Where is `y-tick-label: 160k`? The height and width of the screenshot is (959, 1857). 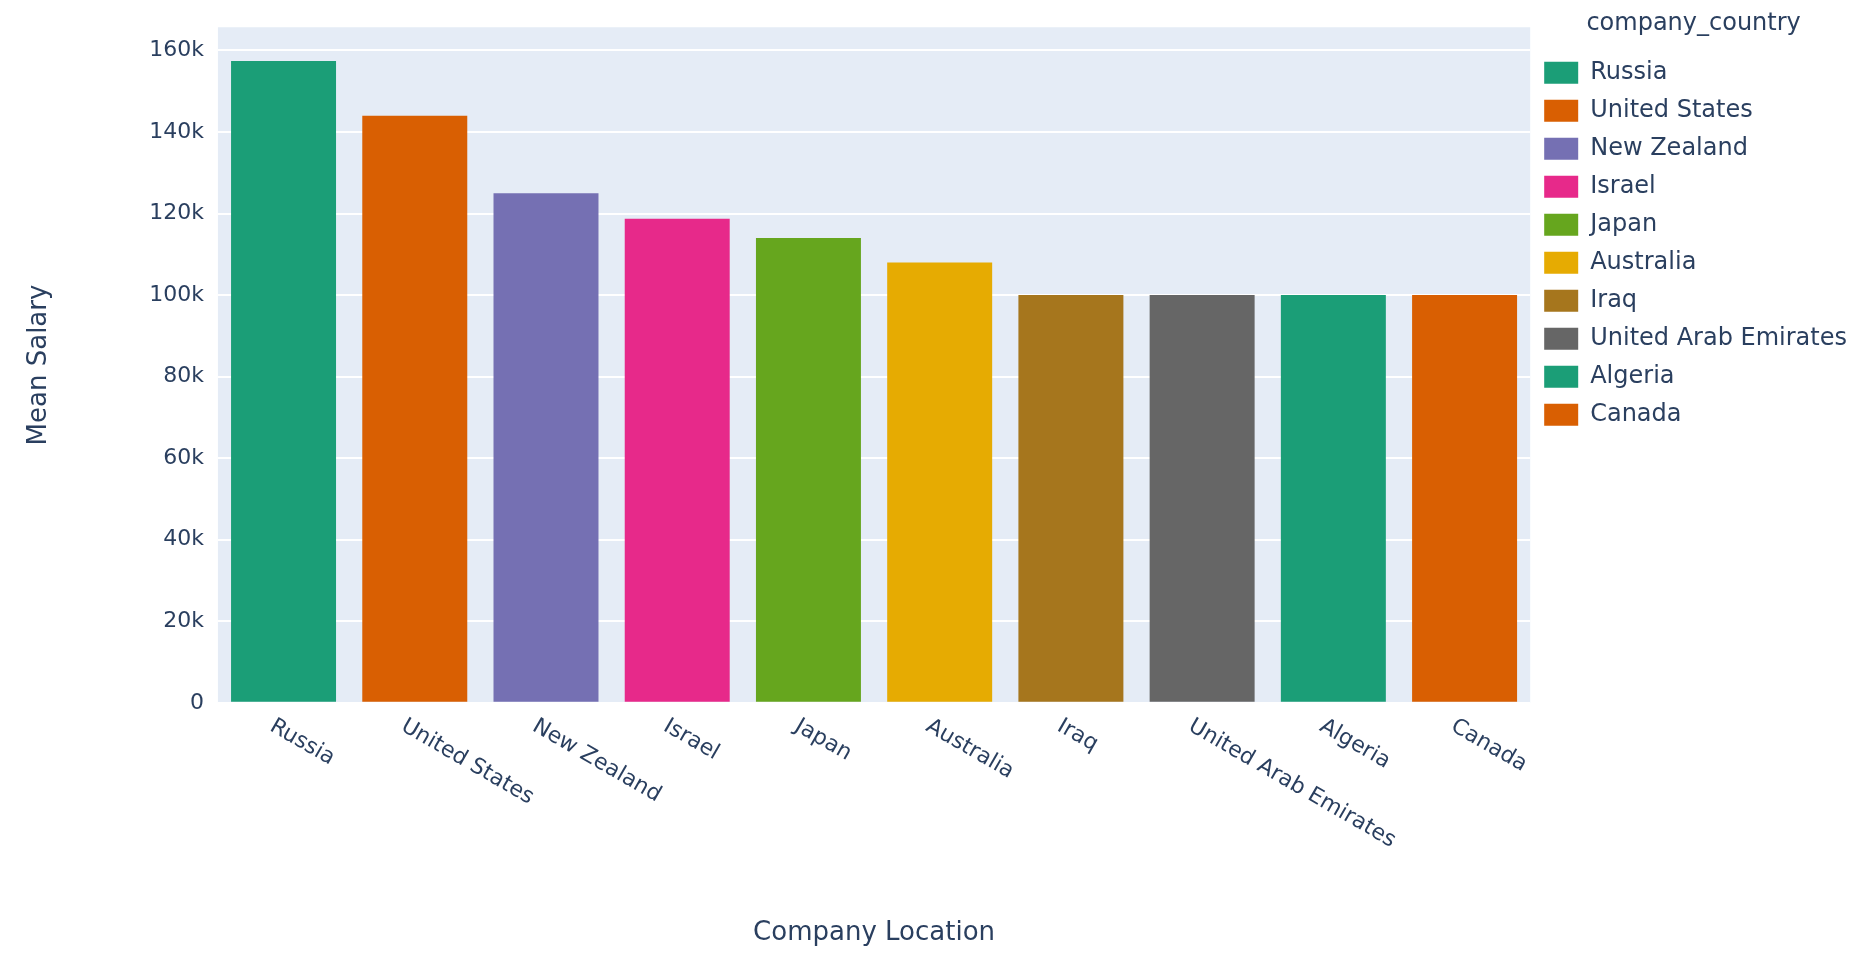 y-tick-label: 160k is located at coordinates (177, 49).